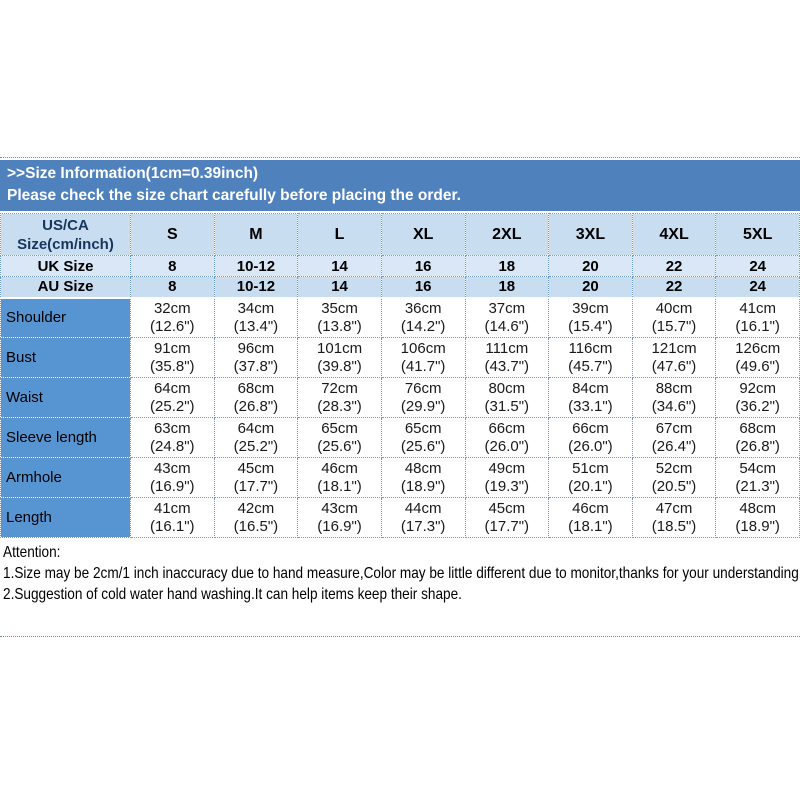 The height and width of the screenshot is (800, 800). Describe the element at coordinates (423, 348) in the screenshot. I see `measurement-cm-value: 106cm` at that location.